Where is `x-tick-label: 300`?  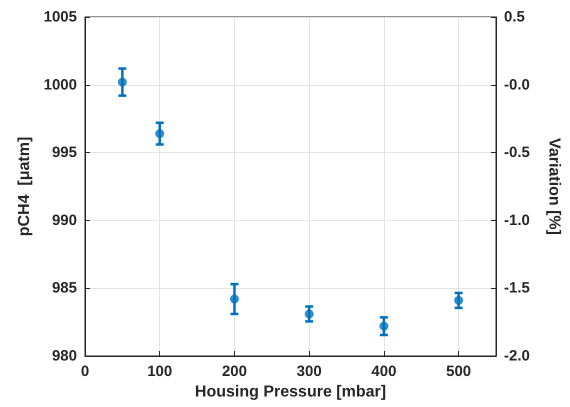
x-tick-label: 300 is located at coordinates (309, 371).